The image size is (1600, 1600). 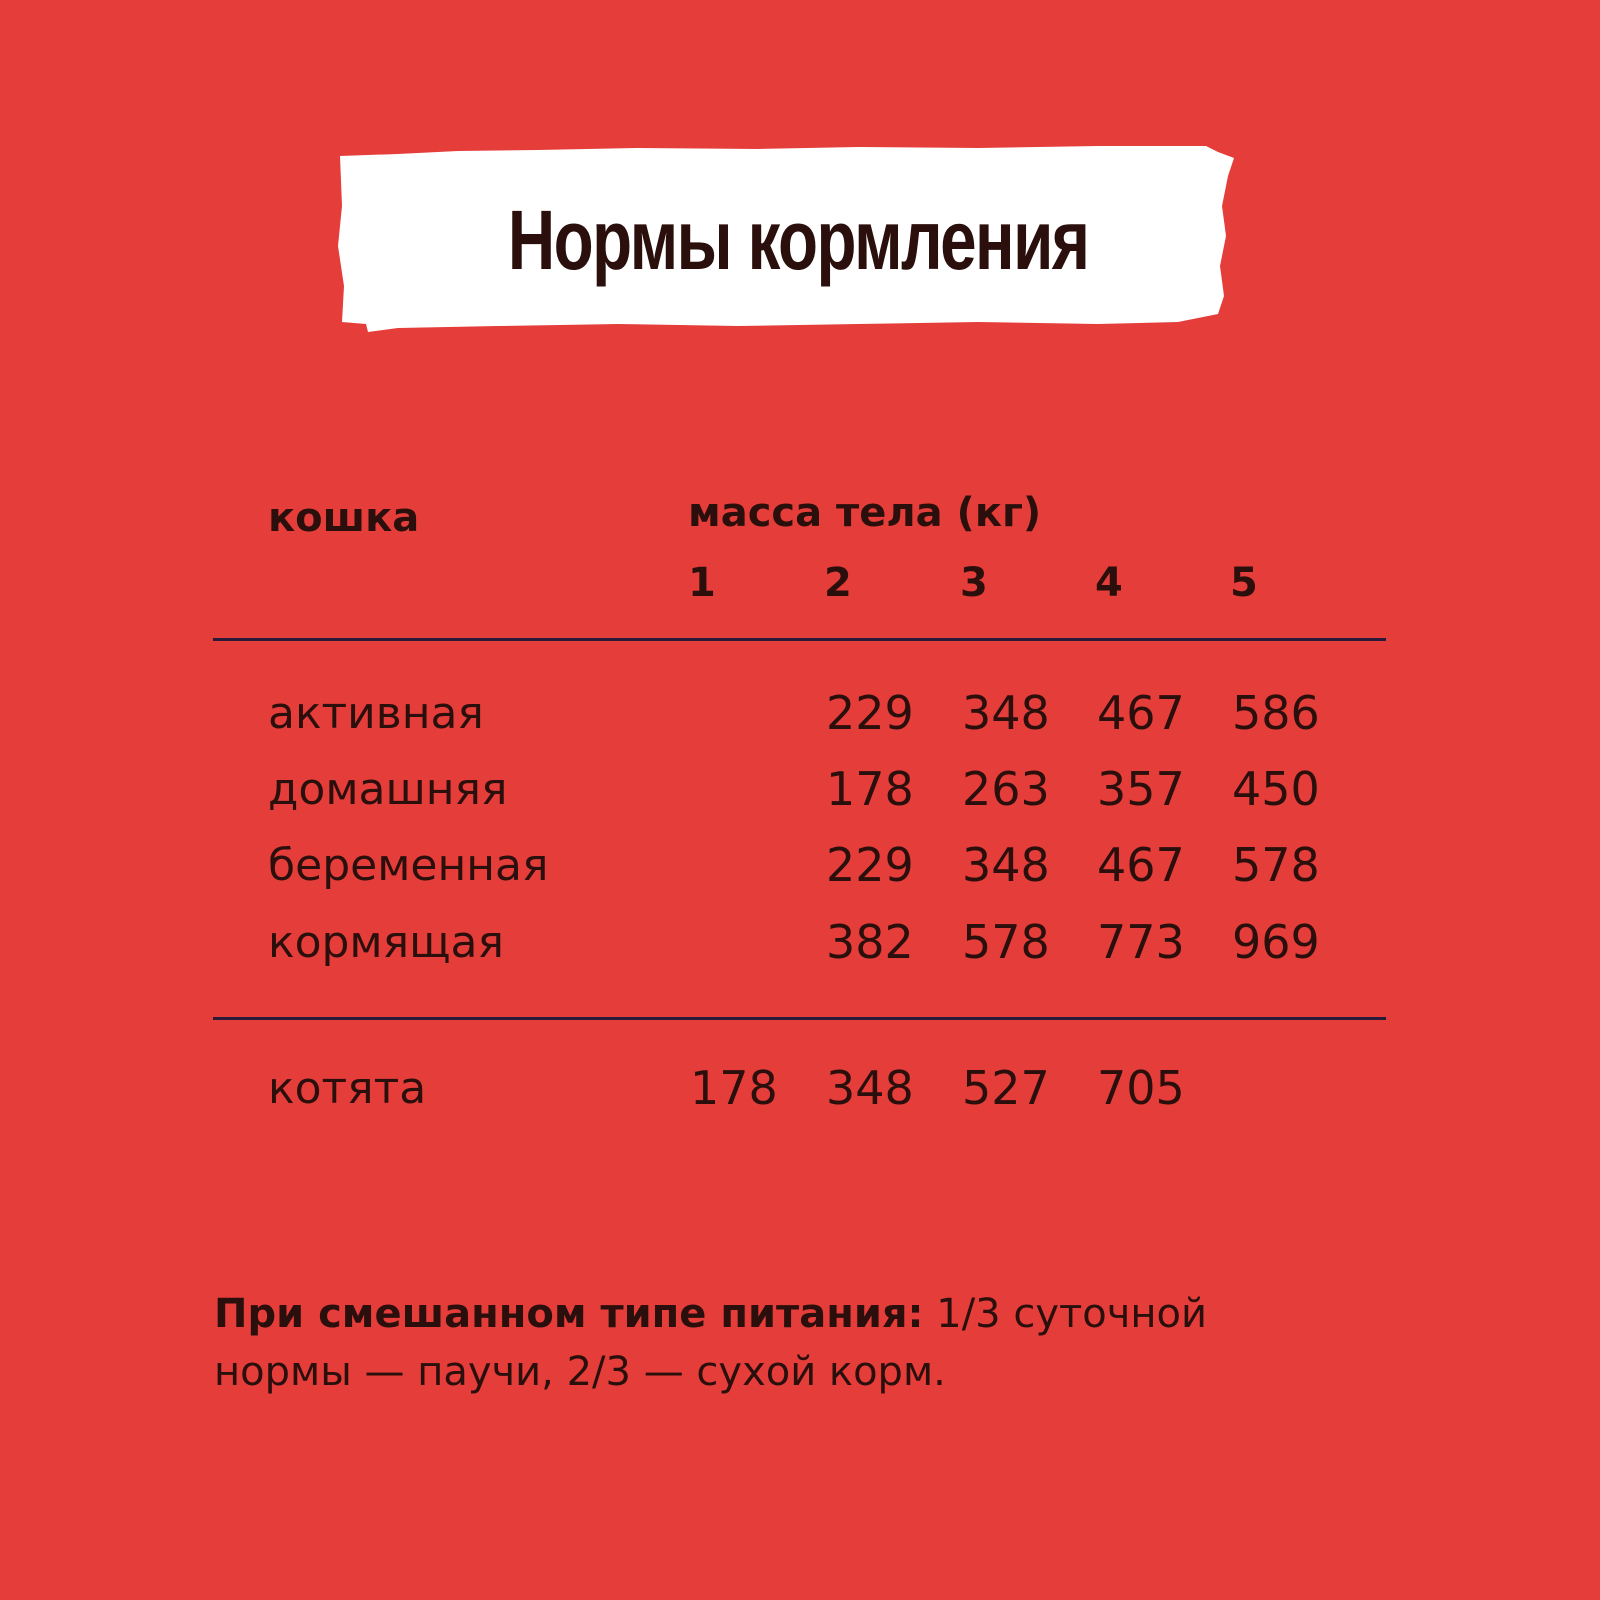 What do you see at coordinates (799, 639) in the screenshot?
I see `header-divider` at bounding box center [799, 639].